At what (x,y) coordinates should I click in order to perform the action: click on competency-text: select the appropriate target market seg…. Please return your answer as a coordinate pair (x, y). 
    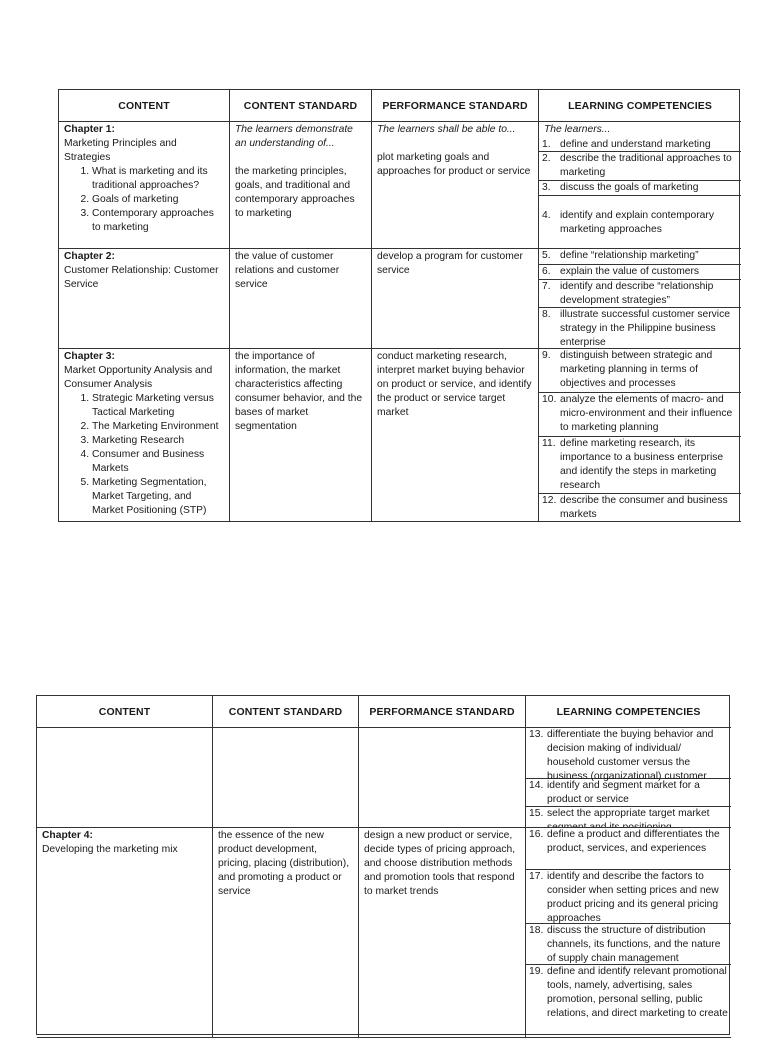
    Looking at the image, I should click on (628, 818).